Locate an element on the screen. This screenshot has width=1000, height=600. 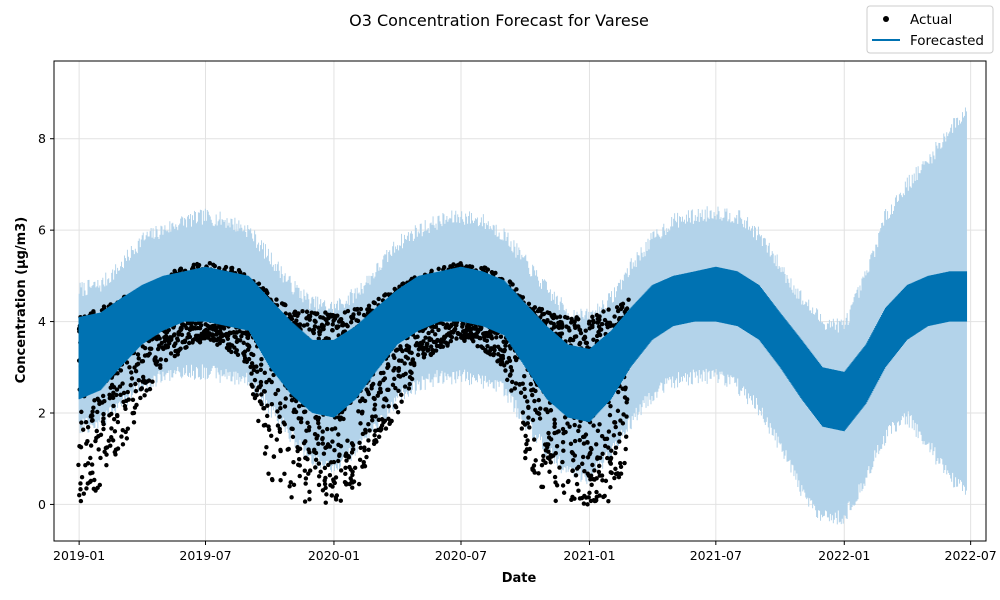
y-tick-label: 2 is located at coordinates (42, 413).